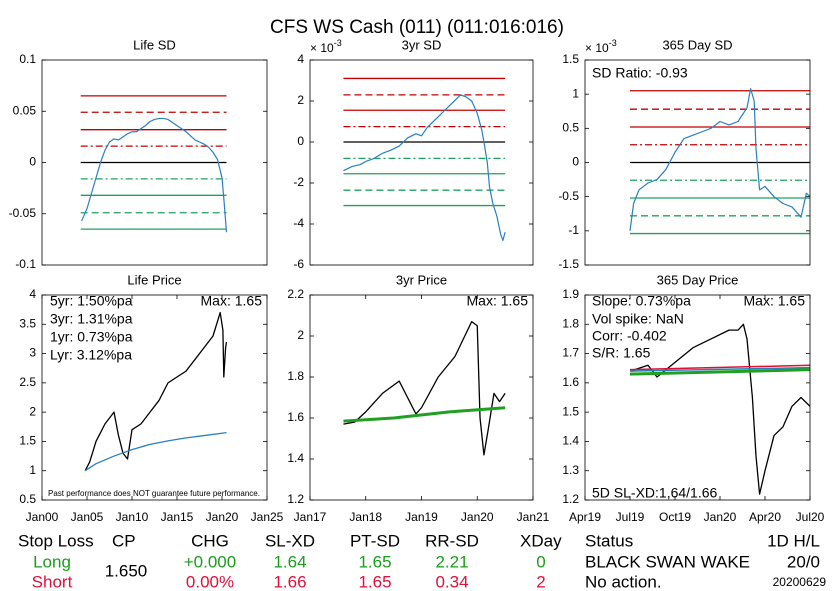  What do you see at coordinates (365, 517) in the screenshot?
I see `x-tick-label: Jan18` at bounding box center [365, 517].